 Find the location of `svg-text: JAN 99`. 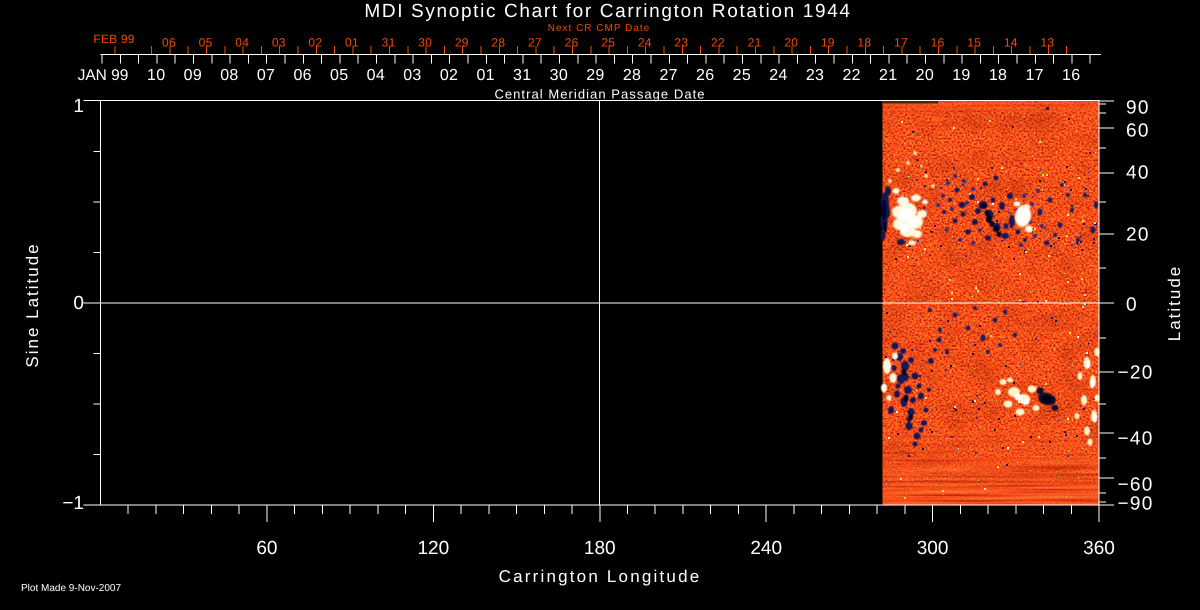

svg-text: JAN 99 is located at coordinates (103, 75).